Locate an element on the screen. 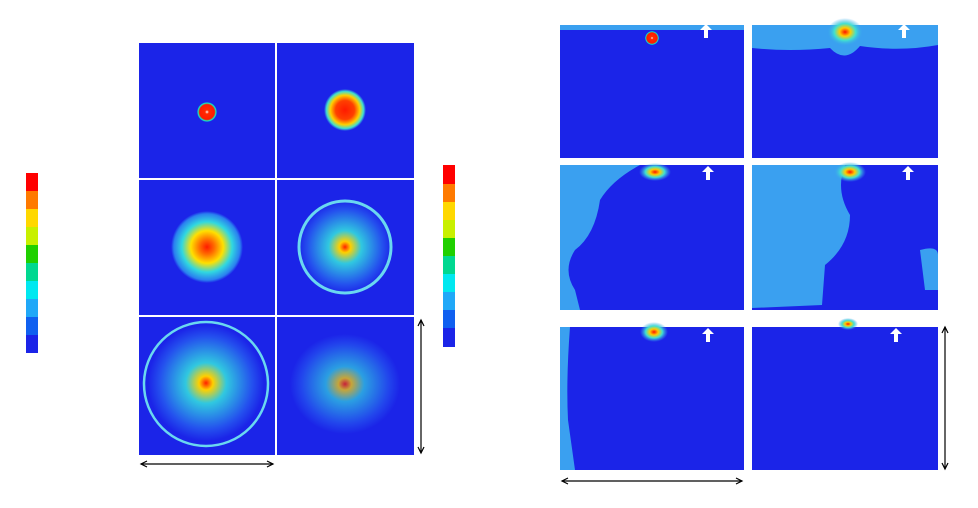  surface-layer is located at coordinates (652, 27).